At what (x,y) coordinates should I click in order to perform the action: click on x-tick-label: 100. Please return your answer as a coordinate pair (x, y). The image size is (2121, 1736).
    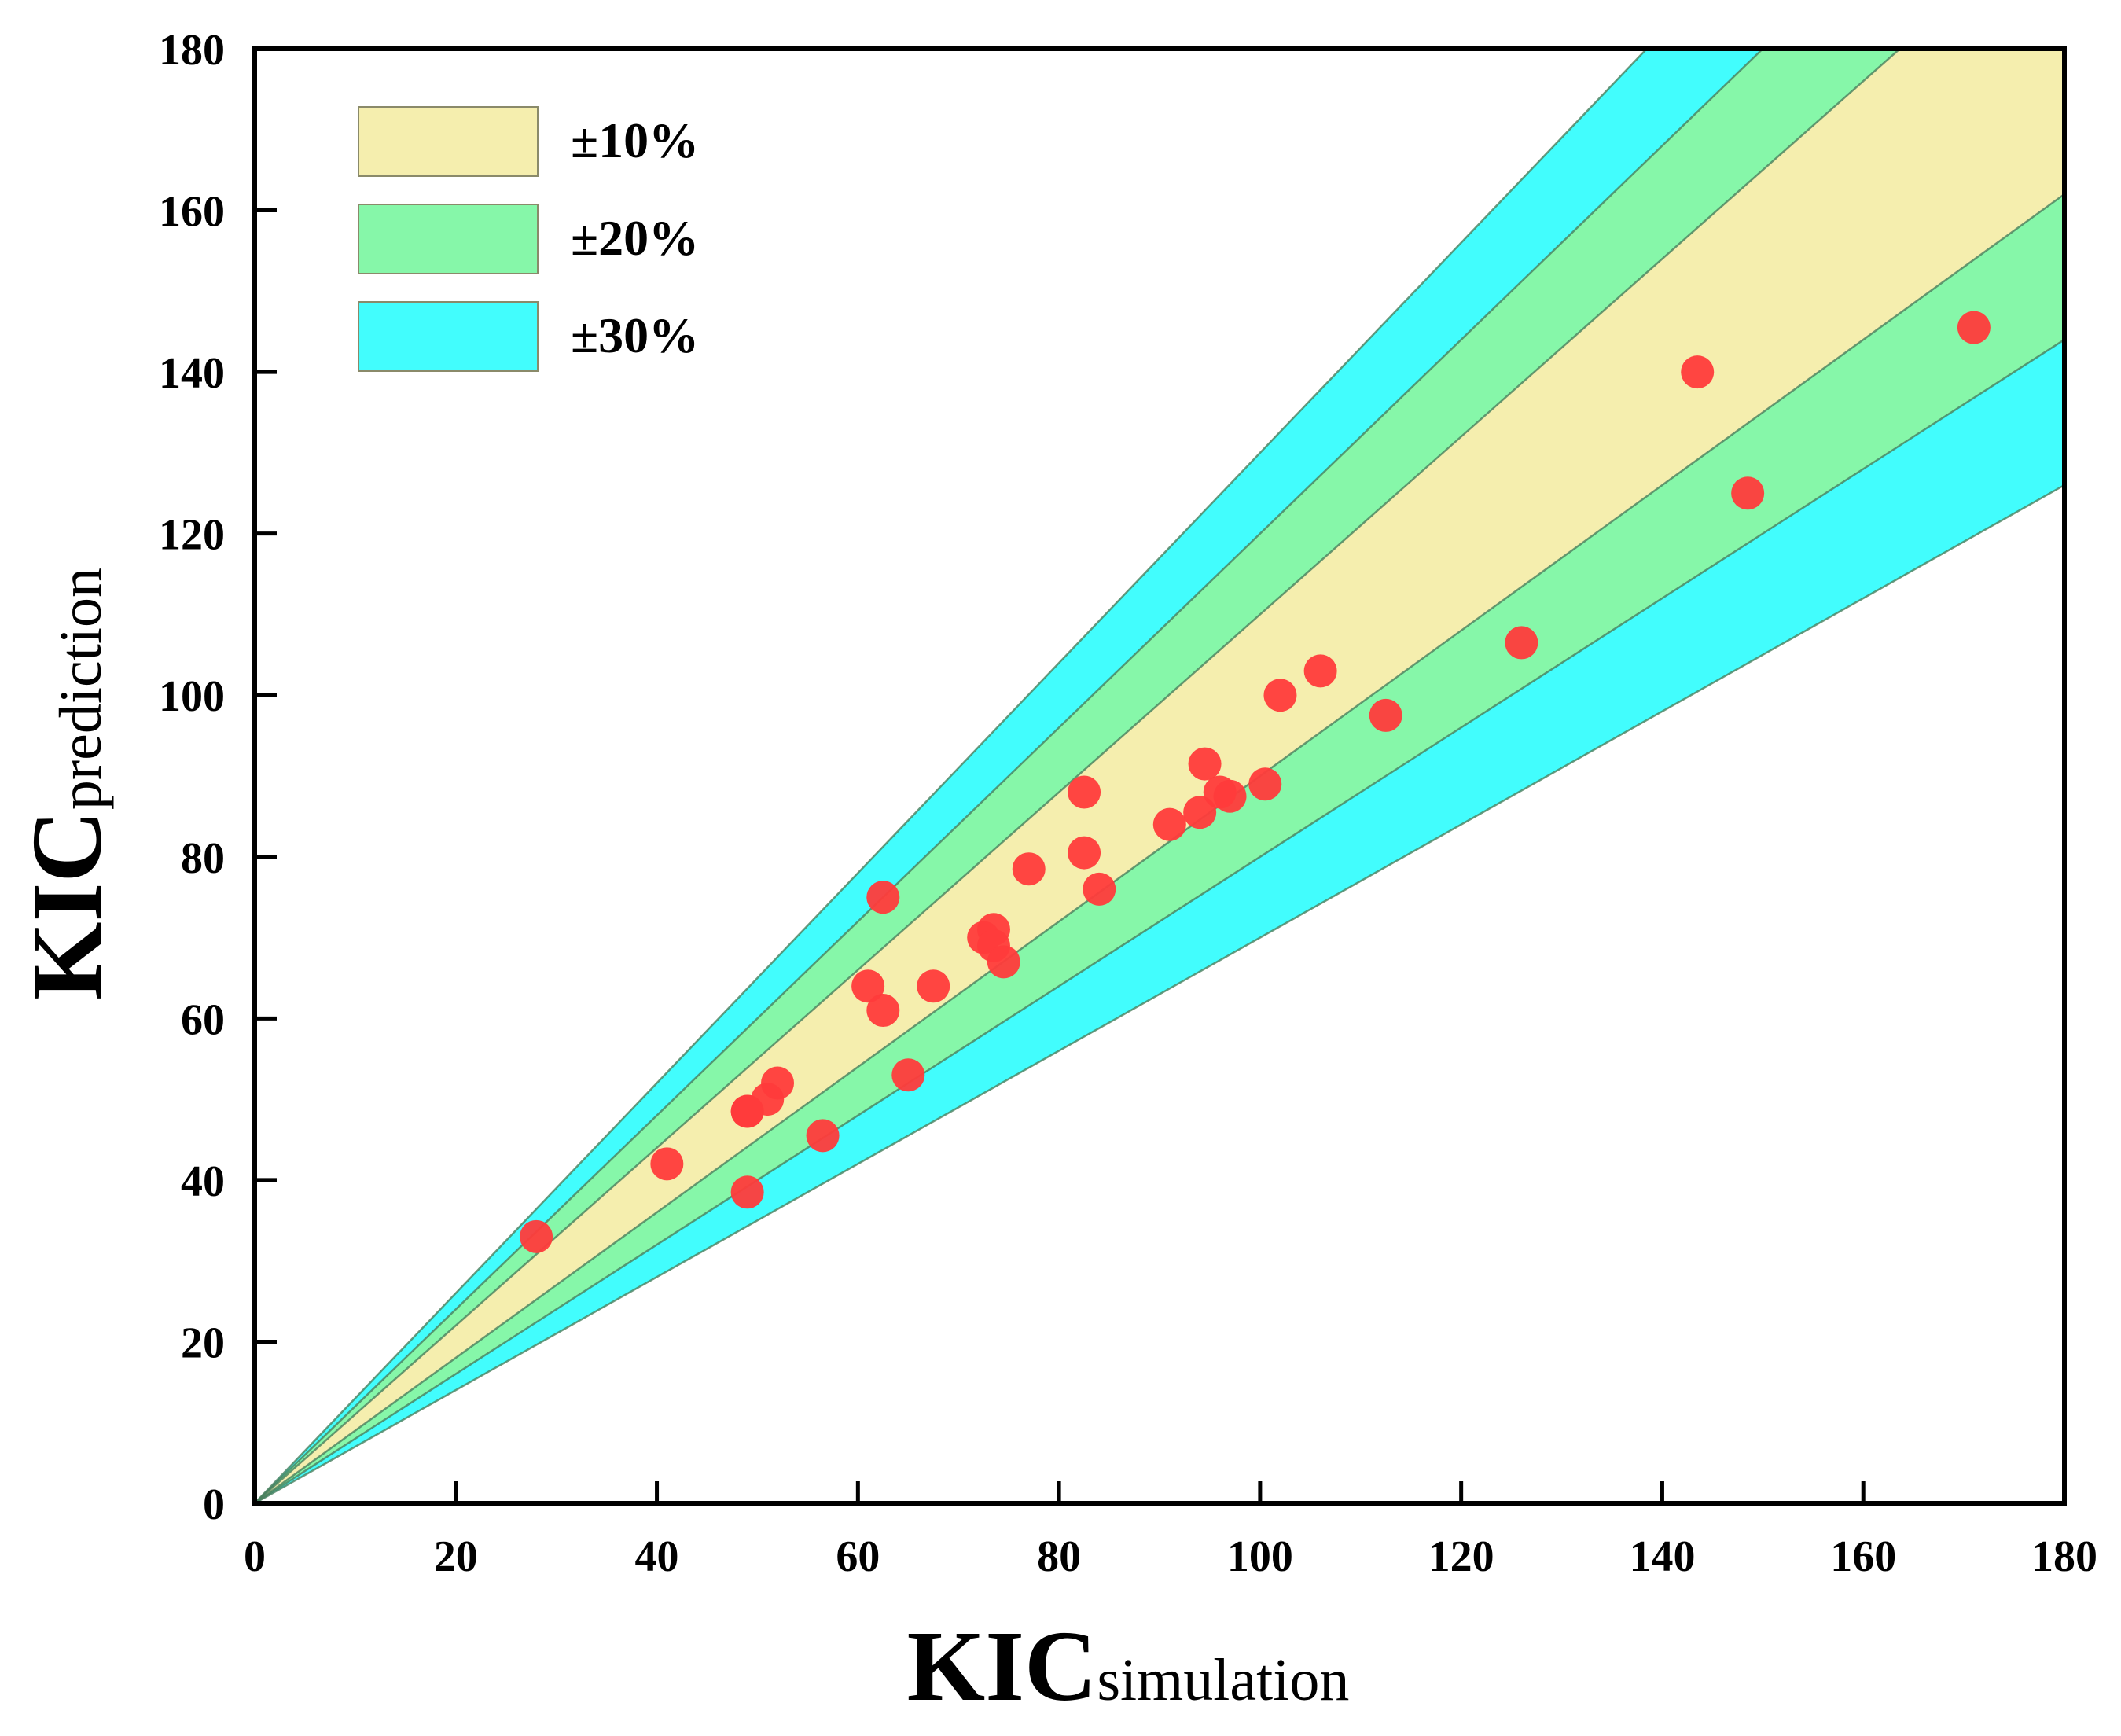
    Looking at the image, I should click on (1260, 1557).